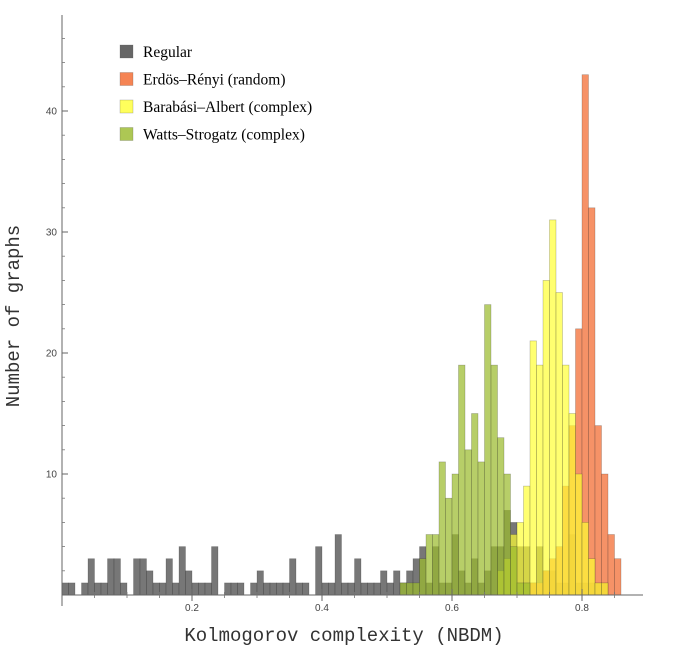 Image resolution: width=673 pixels, height=658 pixels. Describe the element at coordinates (168, 52) in the screenshot. I see `legend-label-0: Regular` at that location.